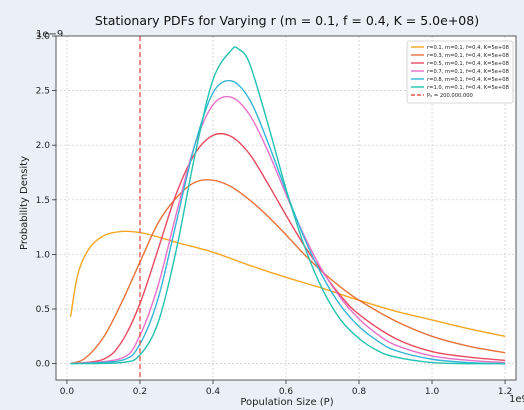  Describe the element at coordinates (468, 48) in the screenshot. I see `legend-label: r=0.1, m=0.1, f=0.4, K=5e+08` at that location.